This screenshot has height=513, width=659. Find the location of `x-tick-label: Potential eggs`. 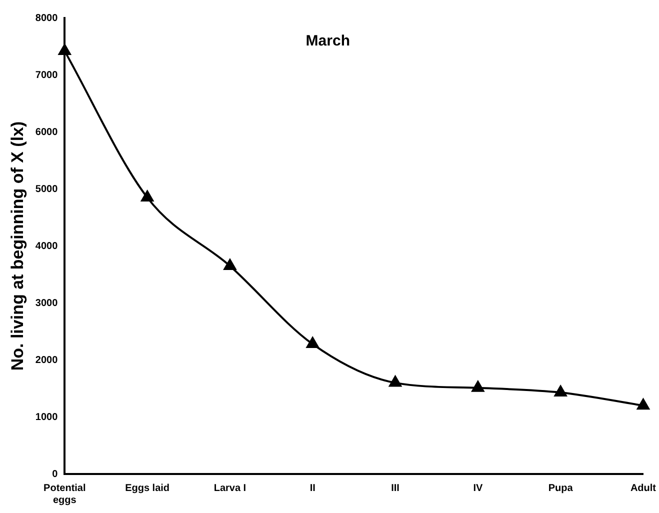

x-tick-label: Potential eggs is located at coordinates (65, 494).